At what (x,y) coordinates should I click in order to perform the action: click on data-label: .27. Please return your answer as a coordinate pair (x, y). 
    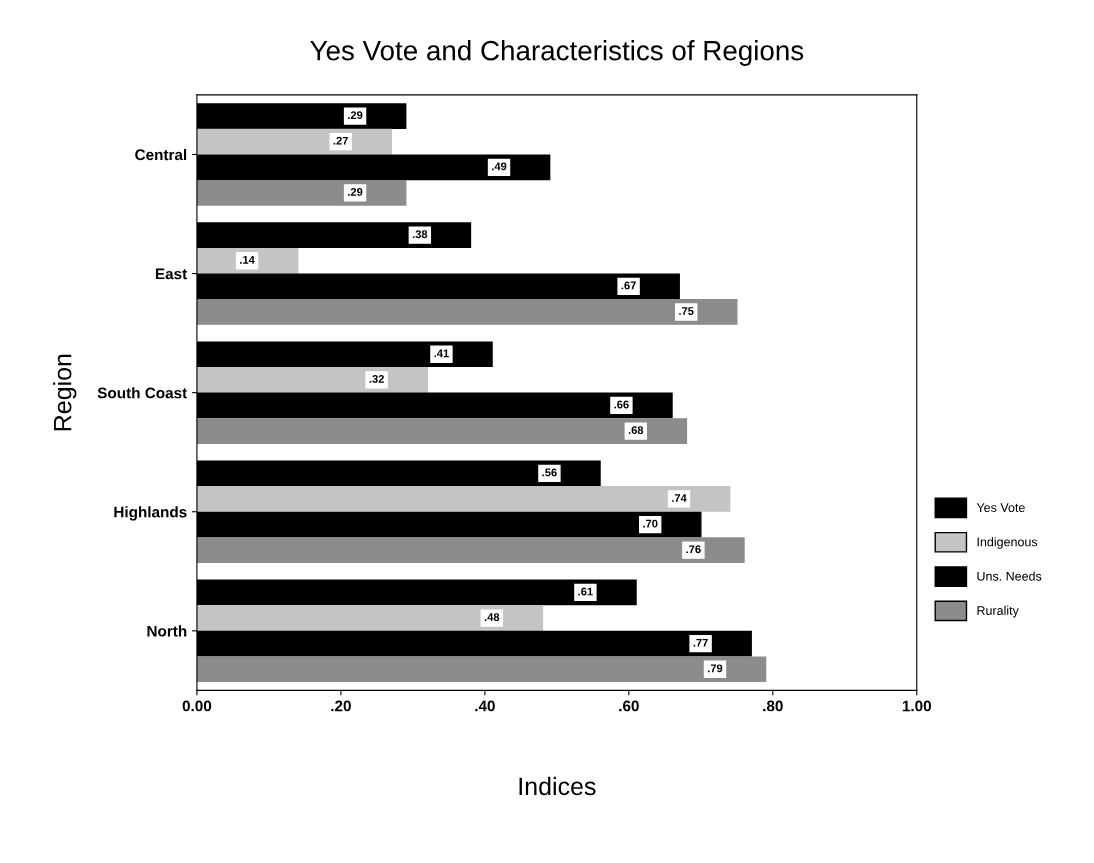
    Looking at the image, I should click on (340, 140).